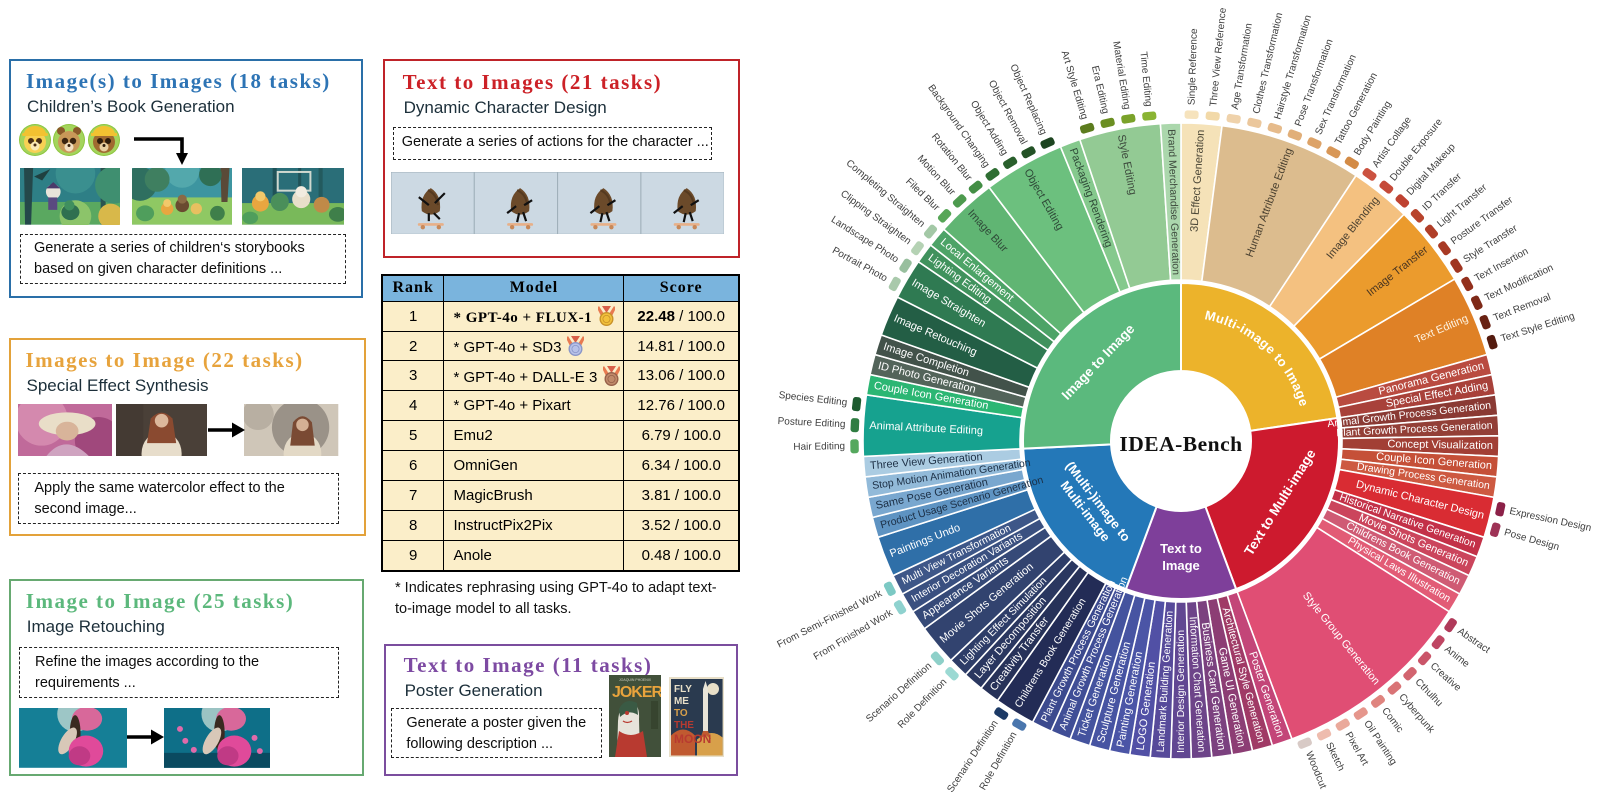 This screenshot has width=1605, height=812. I want to click on svg-text: Art Style Editing, so click(1074, 84).